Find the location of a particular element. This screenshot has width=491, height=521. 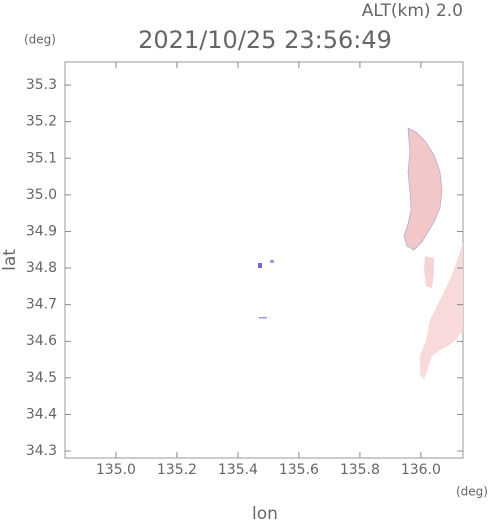

x-unit: (deg) is located at coordinates (472, 492).